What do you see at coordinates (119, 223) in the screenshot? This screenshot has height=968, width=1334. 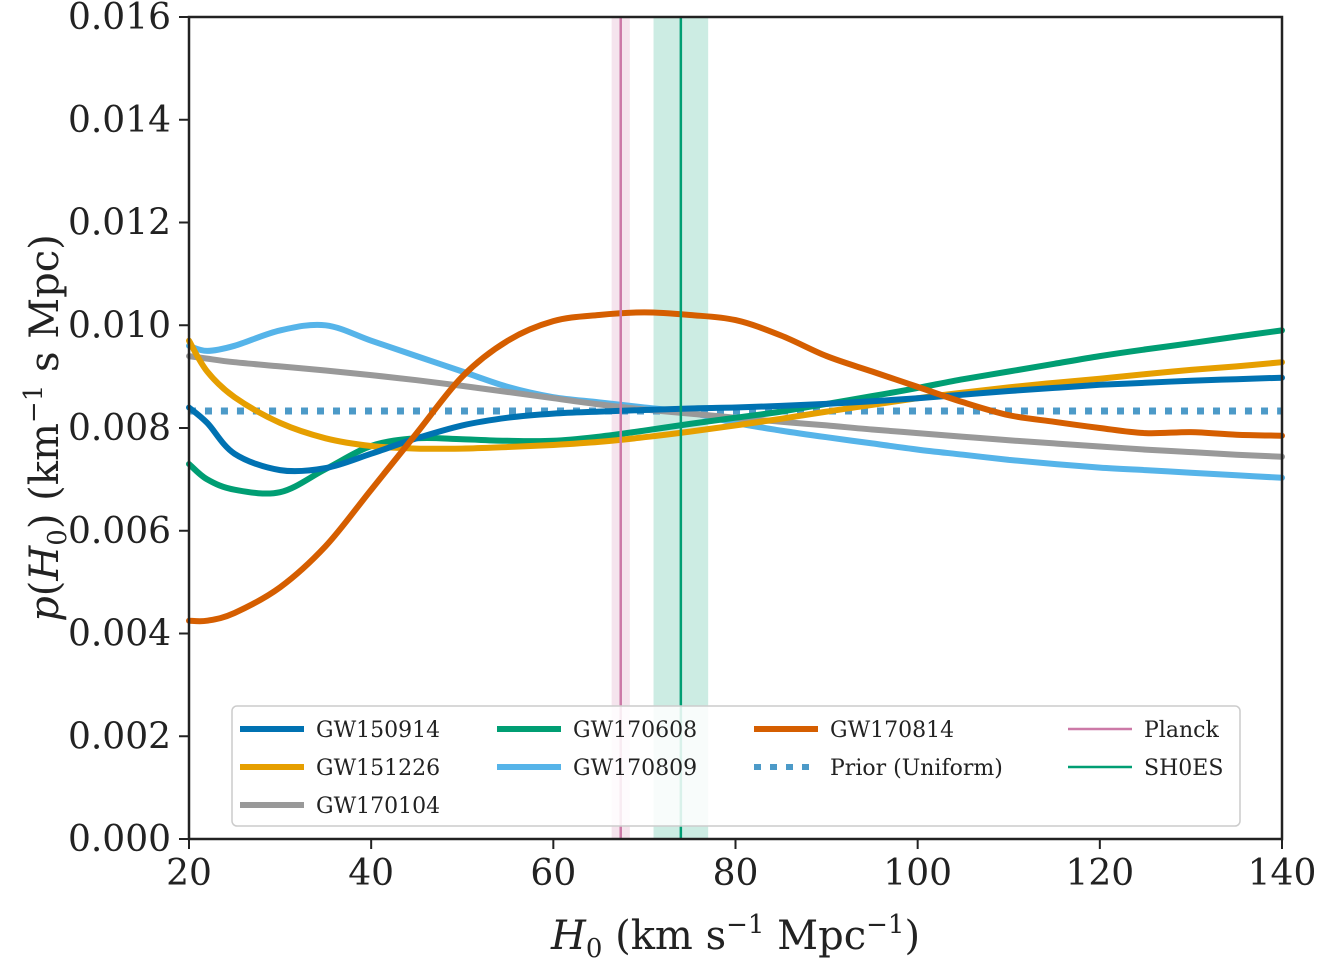 I see `y-tick-label: 0.012` at bounding box center [119, 223].